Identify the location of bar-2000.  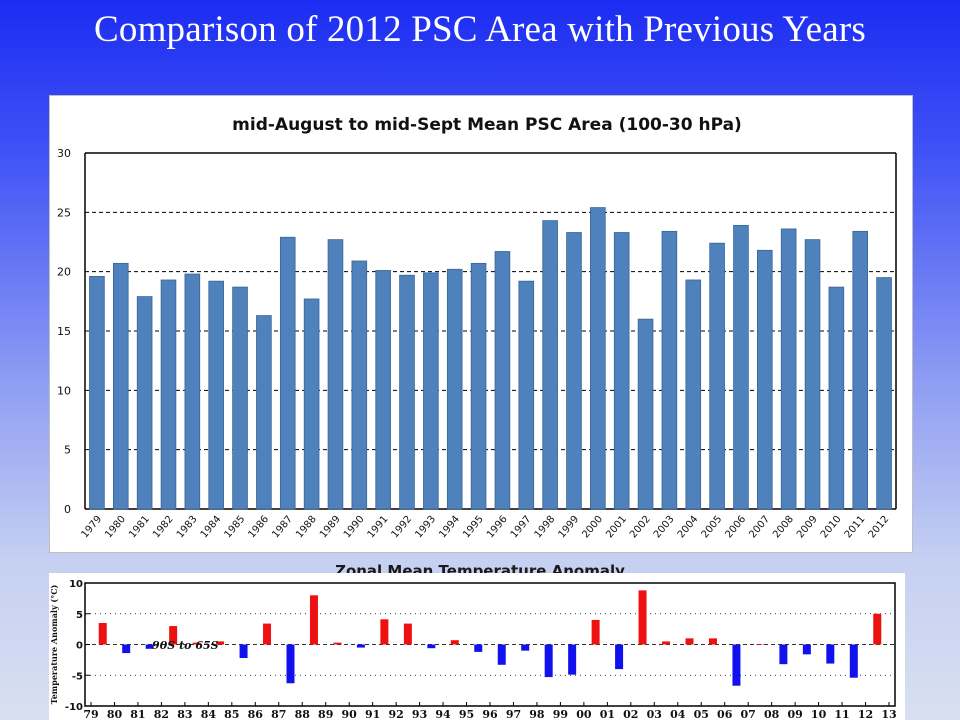
(598, 358).